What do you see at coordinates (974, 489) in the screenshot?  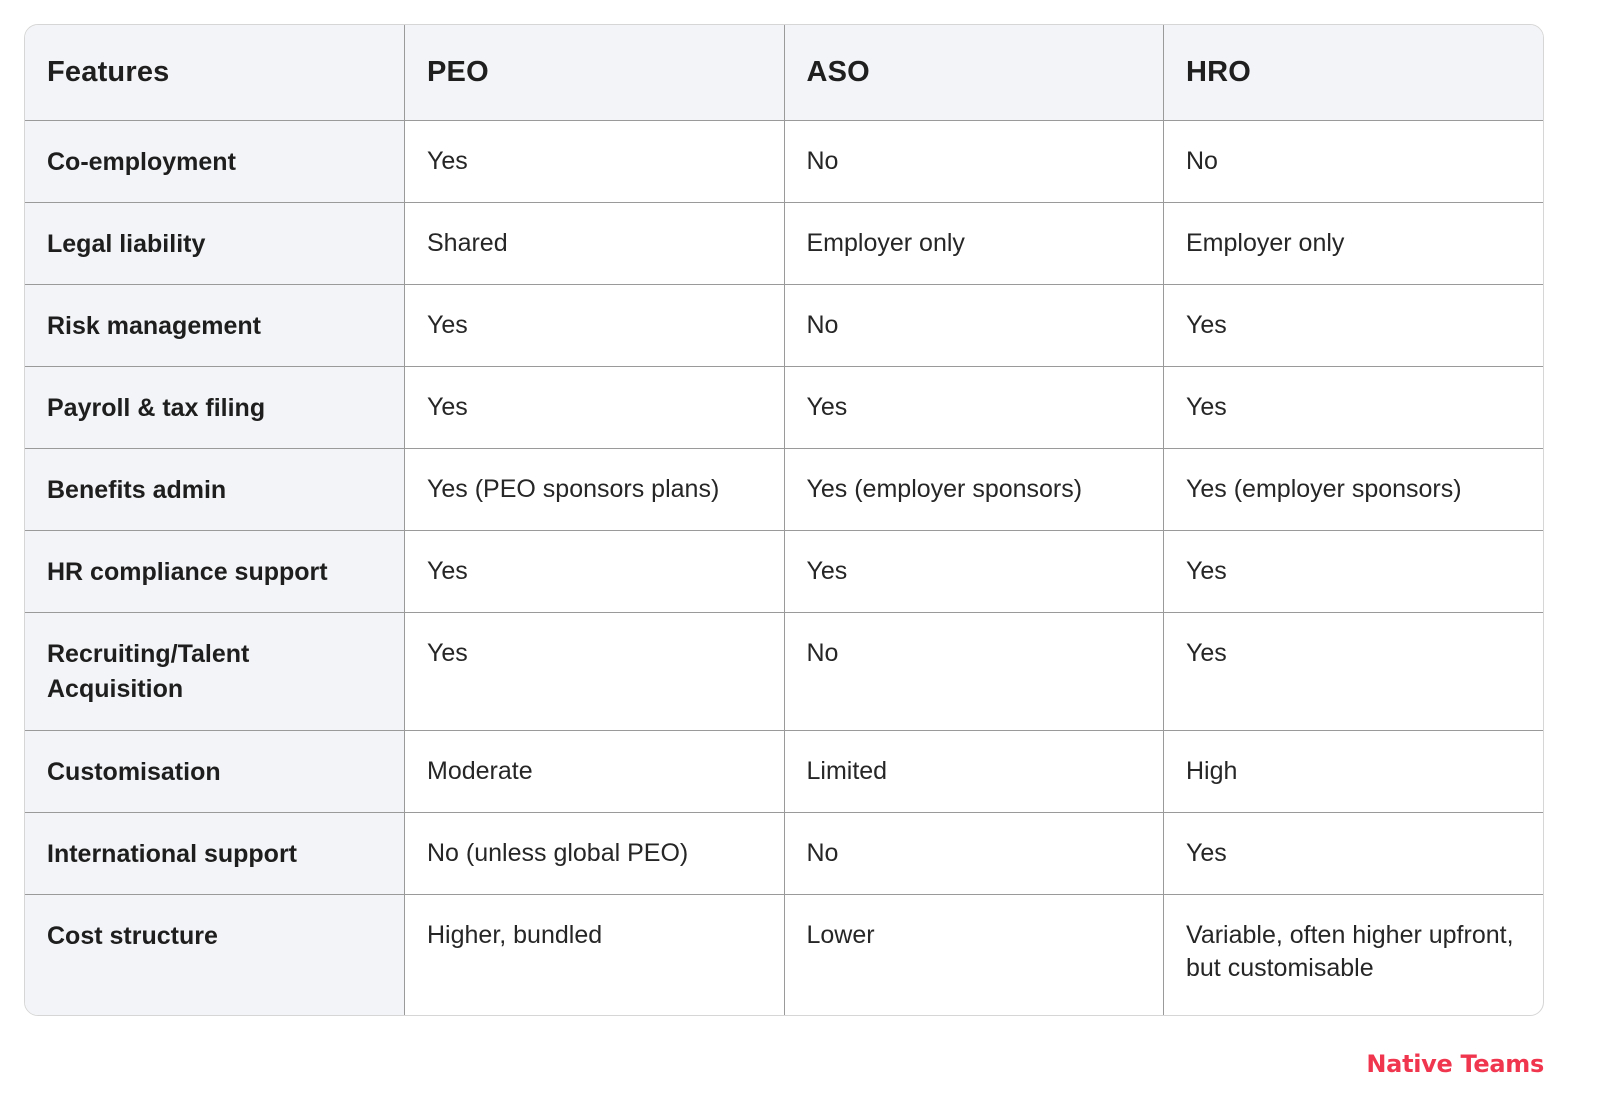 I see `aso-cell: Yes (employer sponsors)` at bounding box center [974, 489].